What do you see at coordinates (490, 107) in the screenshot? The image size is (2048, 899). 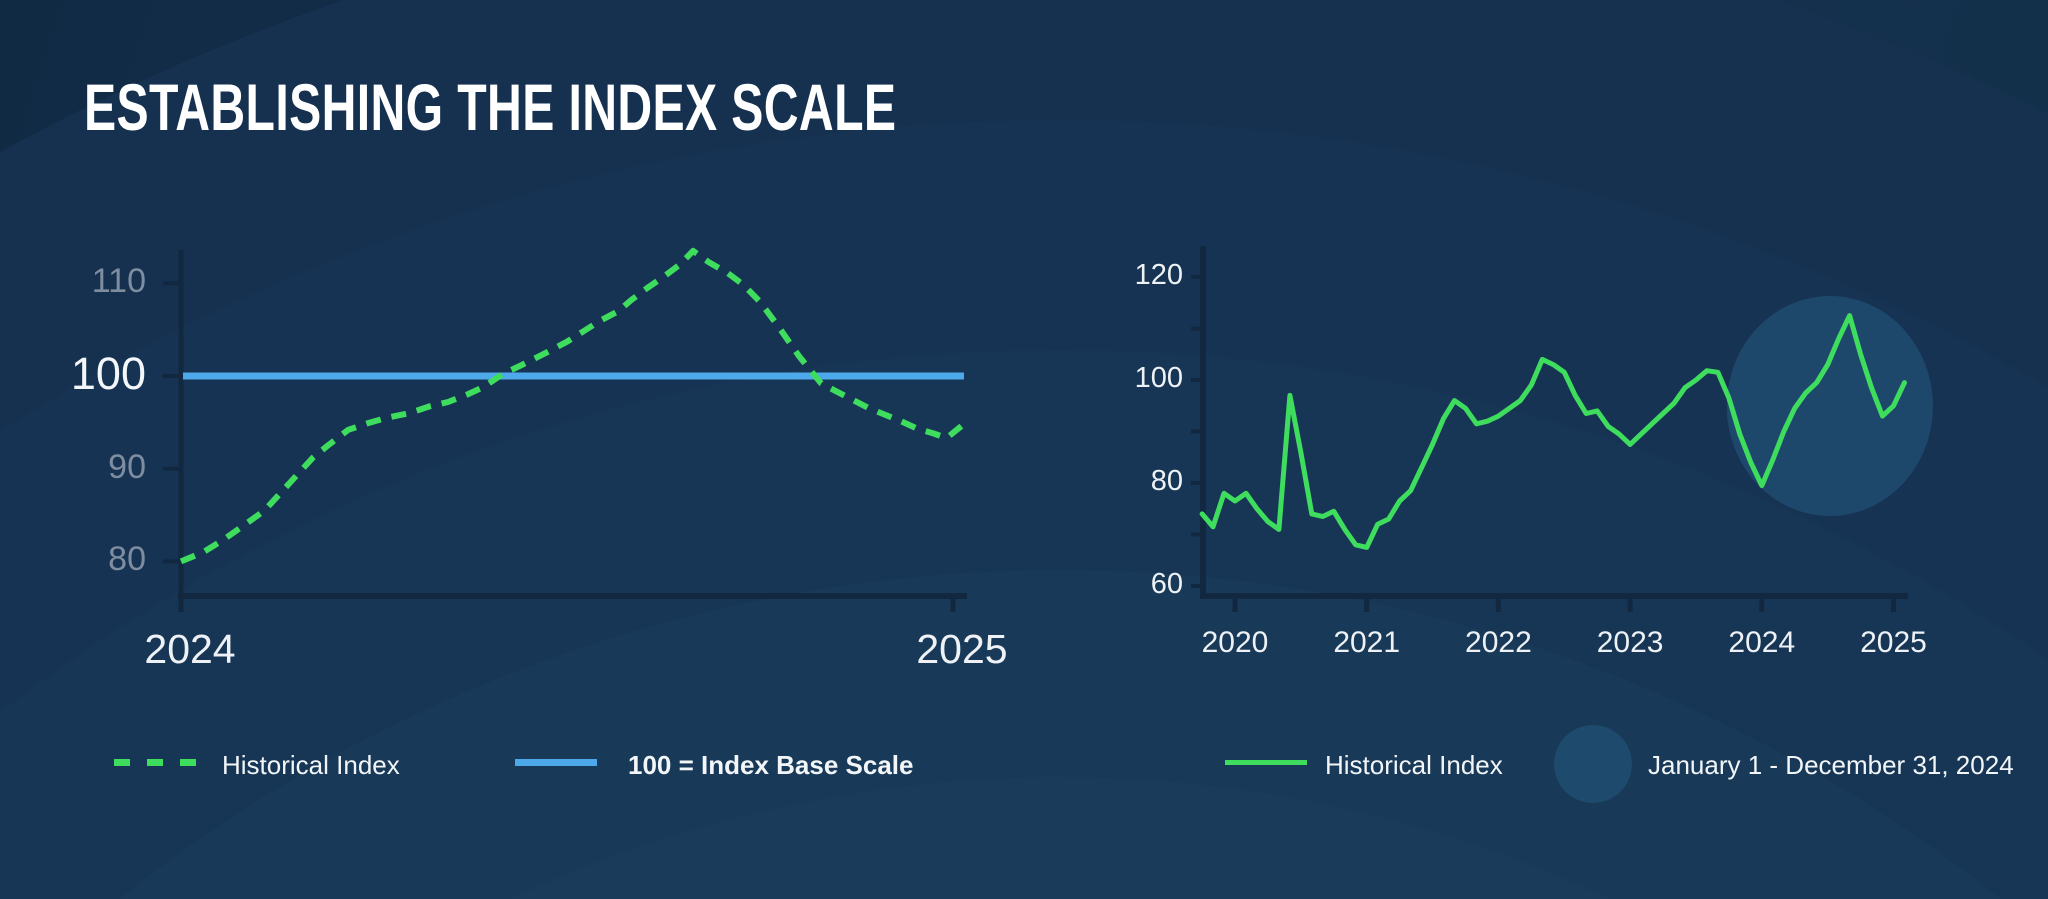 I see `page-title: ESTABLISHING THE INDEX SCALE` at bounding box center [490, 107].